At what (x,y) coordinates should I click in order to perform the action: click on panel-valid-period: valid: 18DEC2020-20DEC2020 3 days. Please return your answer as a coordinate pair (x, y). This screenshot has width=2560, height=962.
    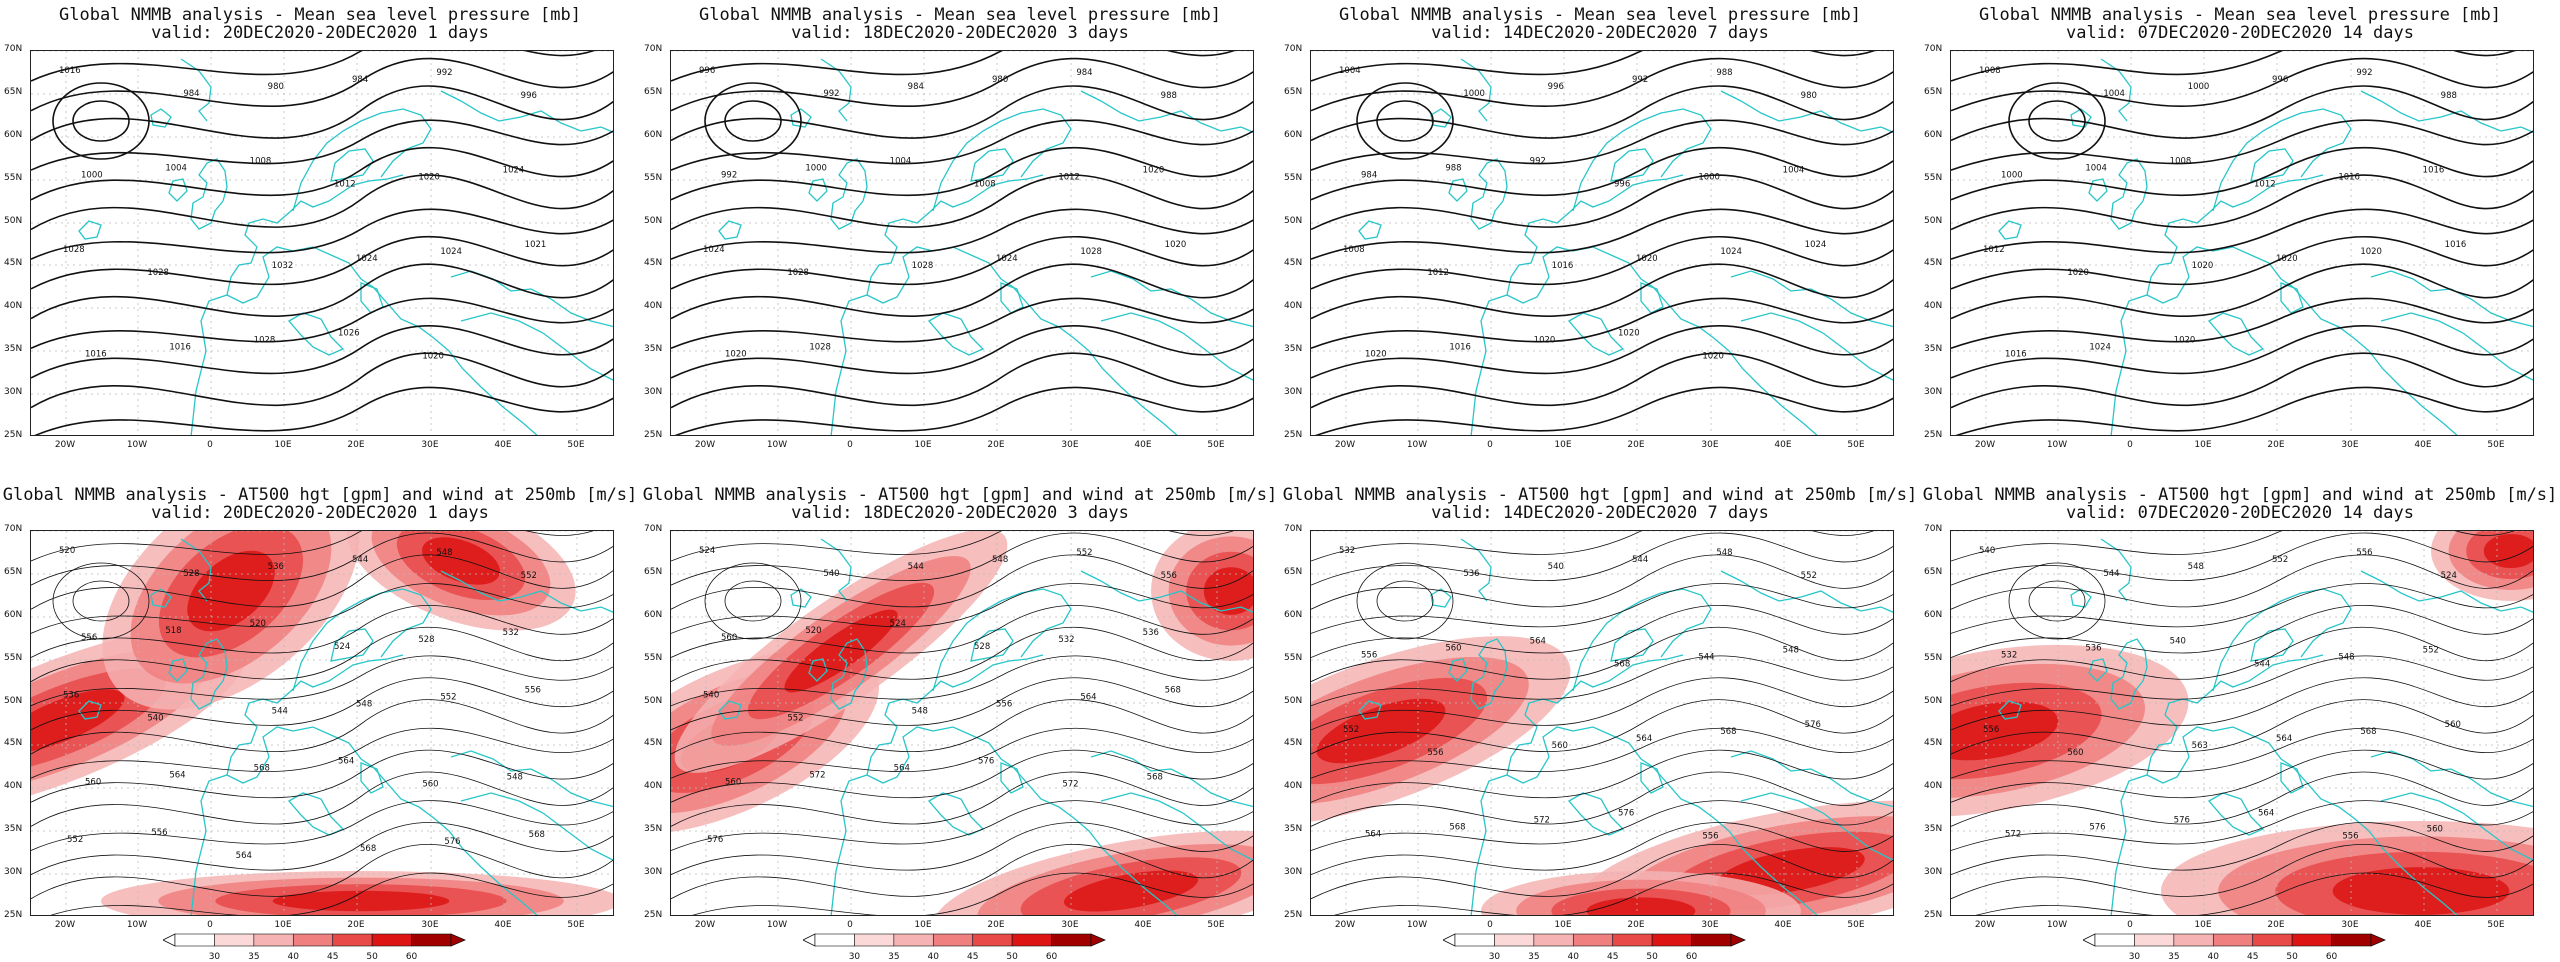
    Looking at the image, I should click on (960, 33).